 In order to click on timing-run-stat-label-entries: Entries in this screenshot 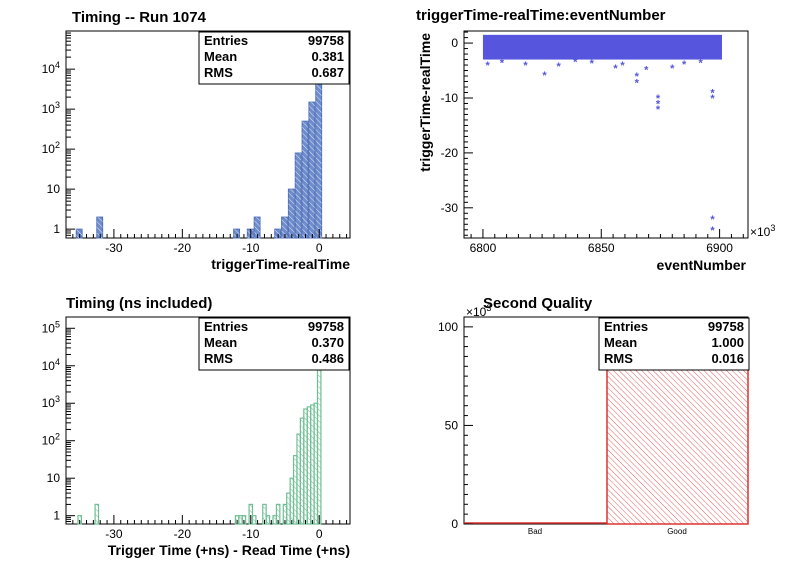, I will do `click(226, 40)`.